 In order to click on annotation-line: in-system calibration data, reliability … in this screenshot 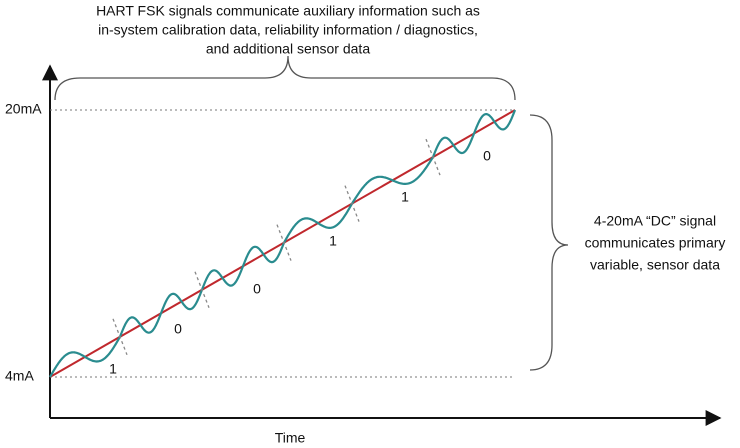, I will do `click(288, 30)`.